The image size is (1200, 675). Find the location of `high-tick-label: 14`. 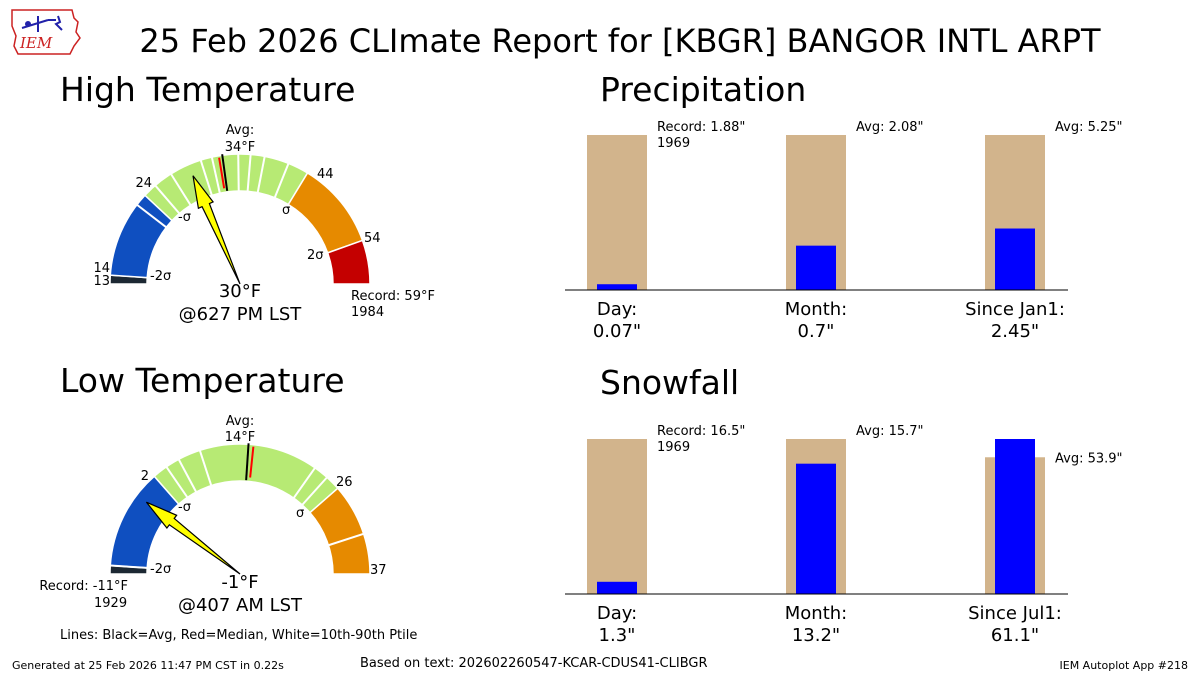

high-tick-label: 14 is located at coordinates (101, 268).